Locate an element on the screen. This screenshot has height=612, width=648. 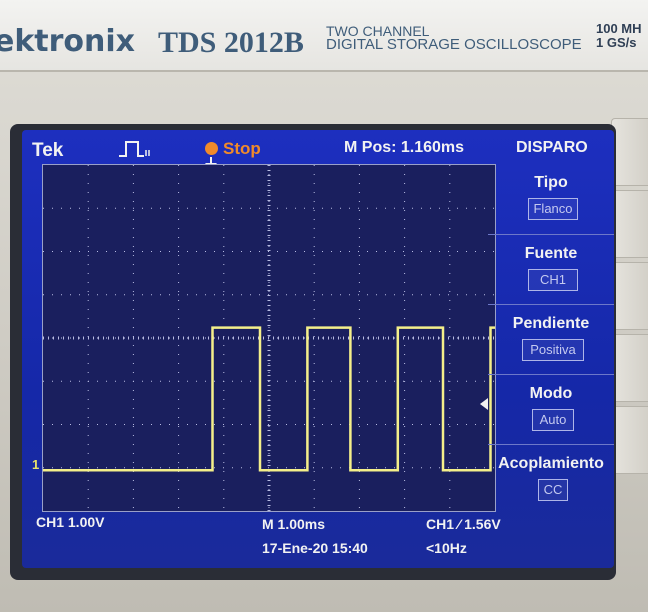
spec-label: 100 MH 1 GS/s is located at coordinates (619, 36).